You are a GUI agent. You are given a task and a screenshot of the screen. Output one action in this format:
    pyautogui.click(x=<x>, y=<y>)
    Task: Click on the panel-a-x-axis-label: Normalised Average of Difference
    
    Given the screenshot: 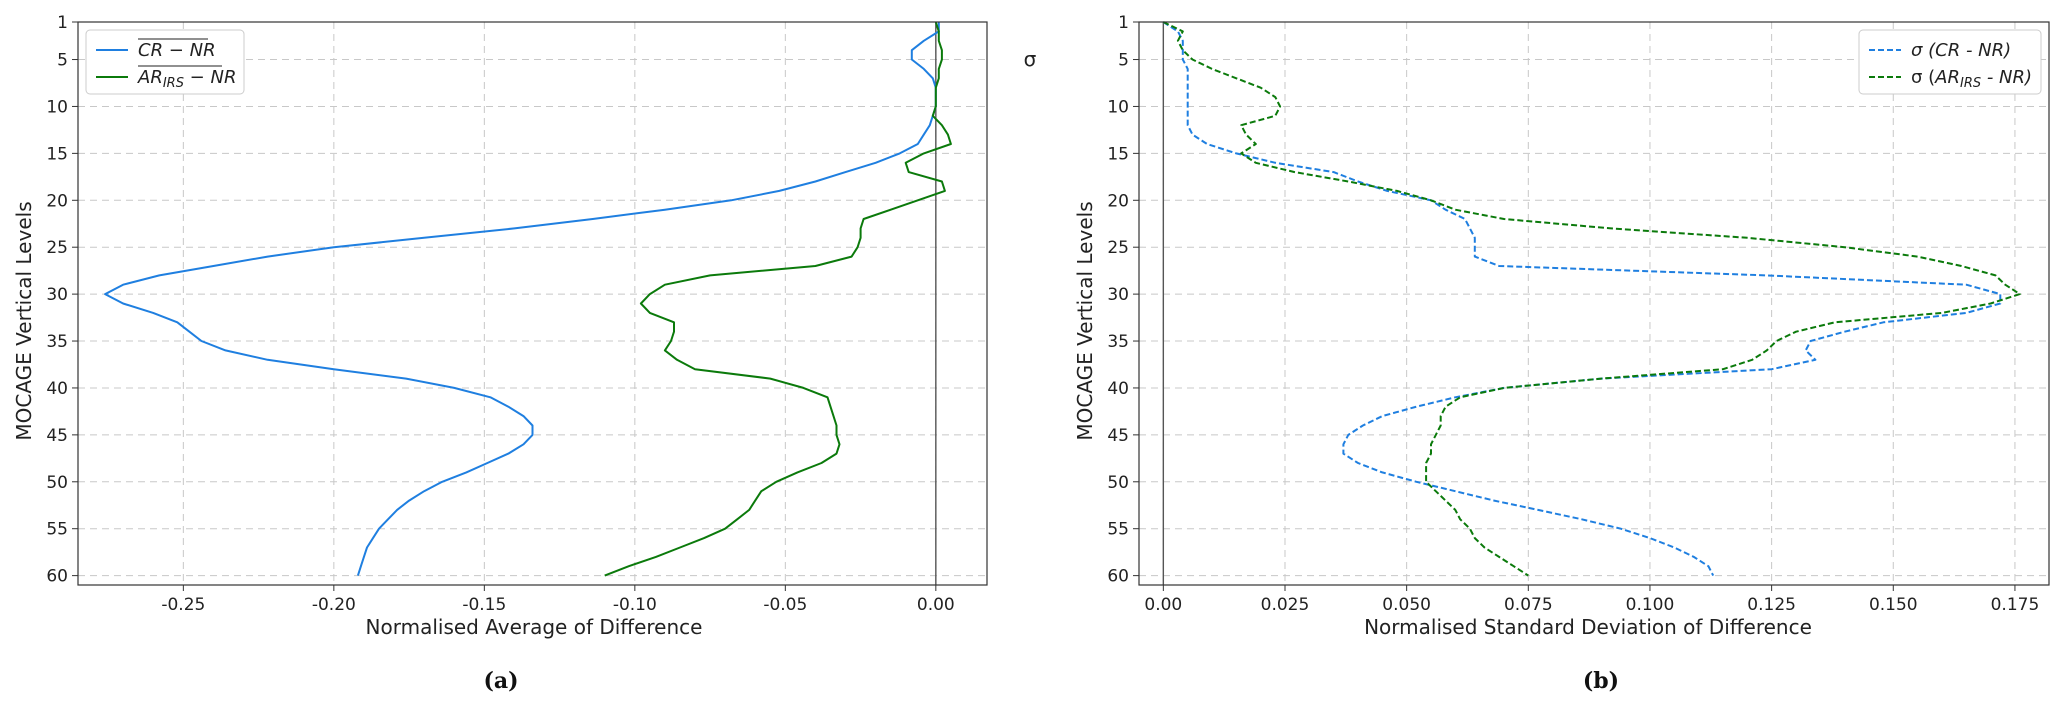 What is the action you would take?
    pyautogui.click(x=534, y=627)
    